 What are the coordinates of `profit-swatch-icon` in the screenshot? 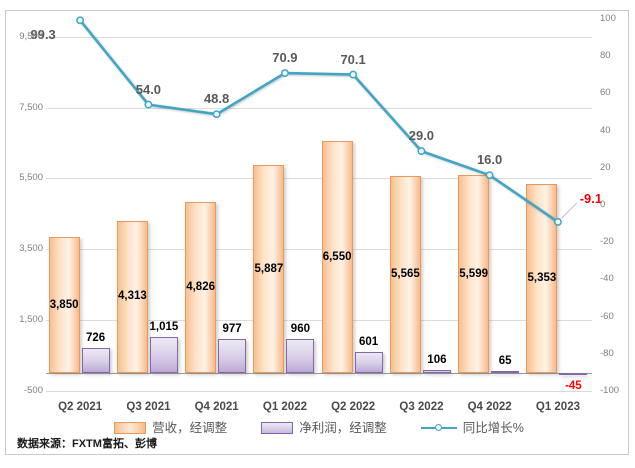 It's located at (277, 428).